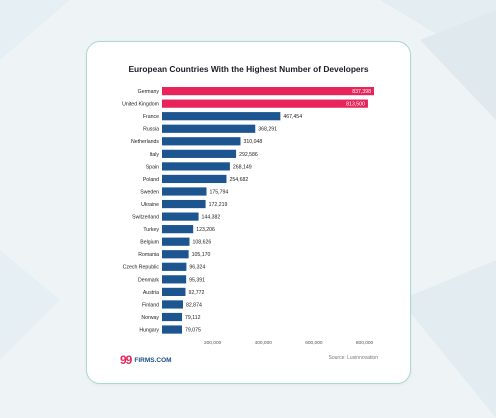  I want to click on value-label: 175,794, so click(219, 192).